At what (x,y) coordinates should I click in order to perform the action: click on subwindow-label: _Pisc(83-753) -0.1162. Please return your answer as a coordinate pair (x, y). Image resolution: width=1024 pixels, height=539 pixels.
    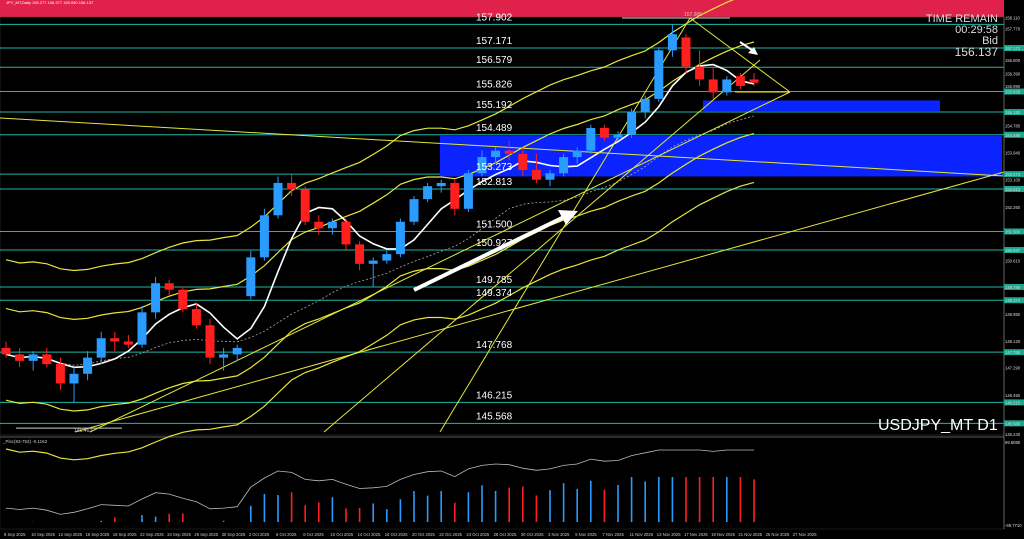
    Looking at the image, I should click on (25, 441).